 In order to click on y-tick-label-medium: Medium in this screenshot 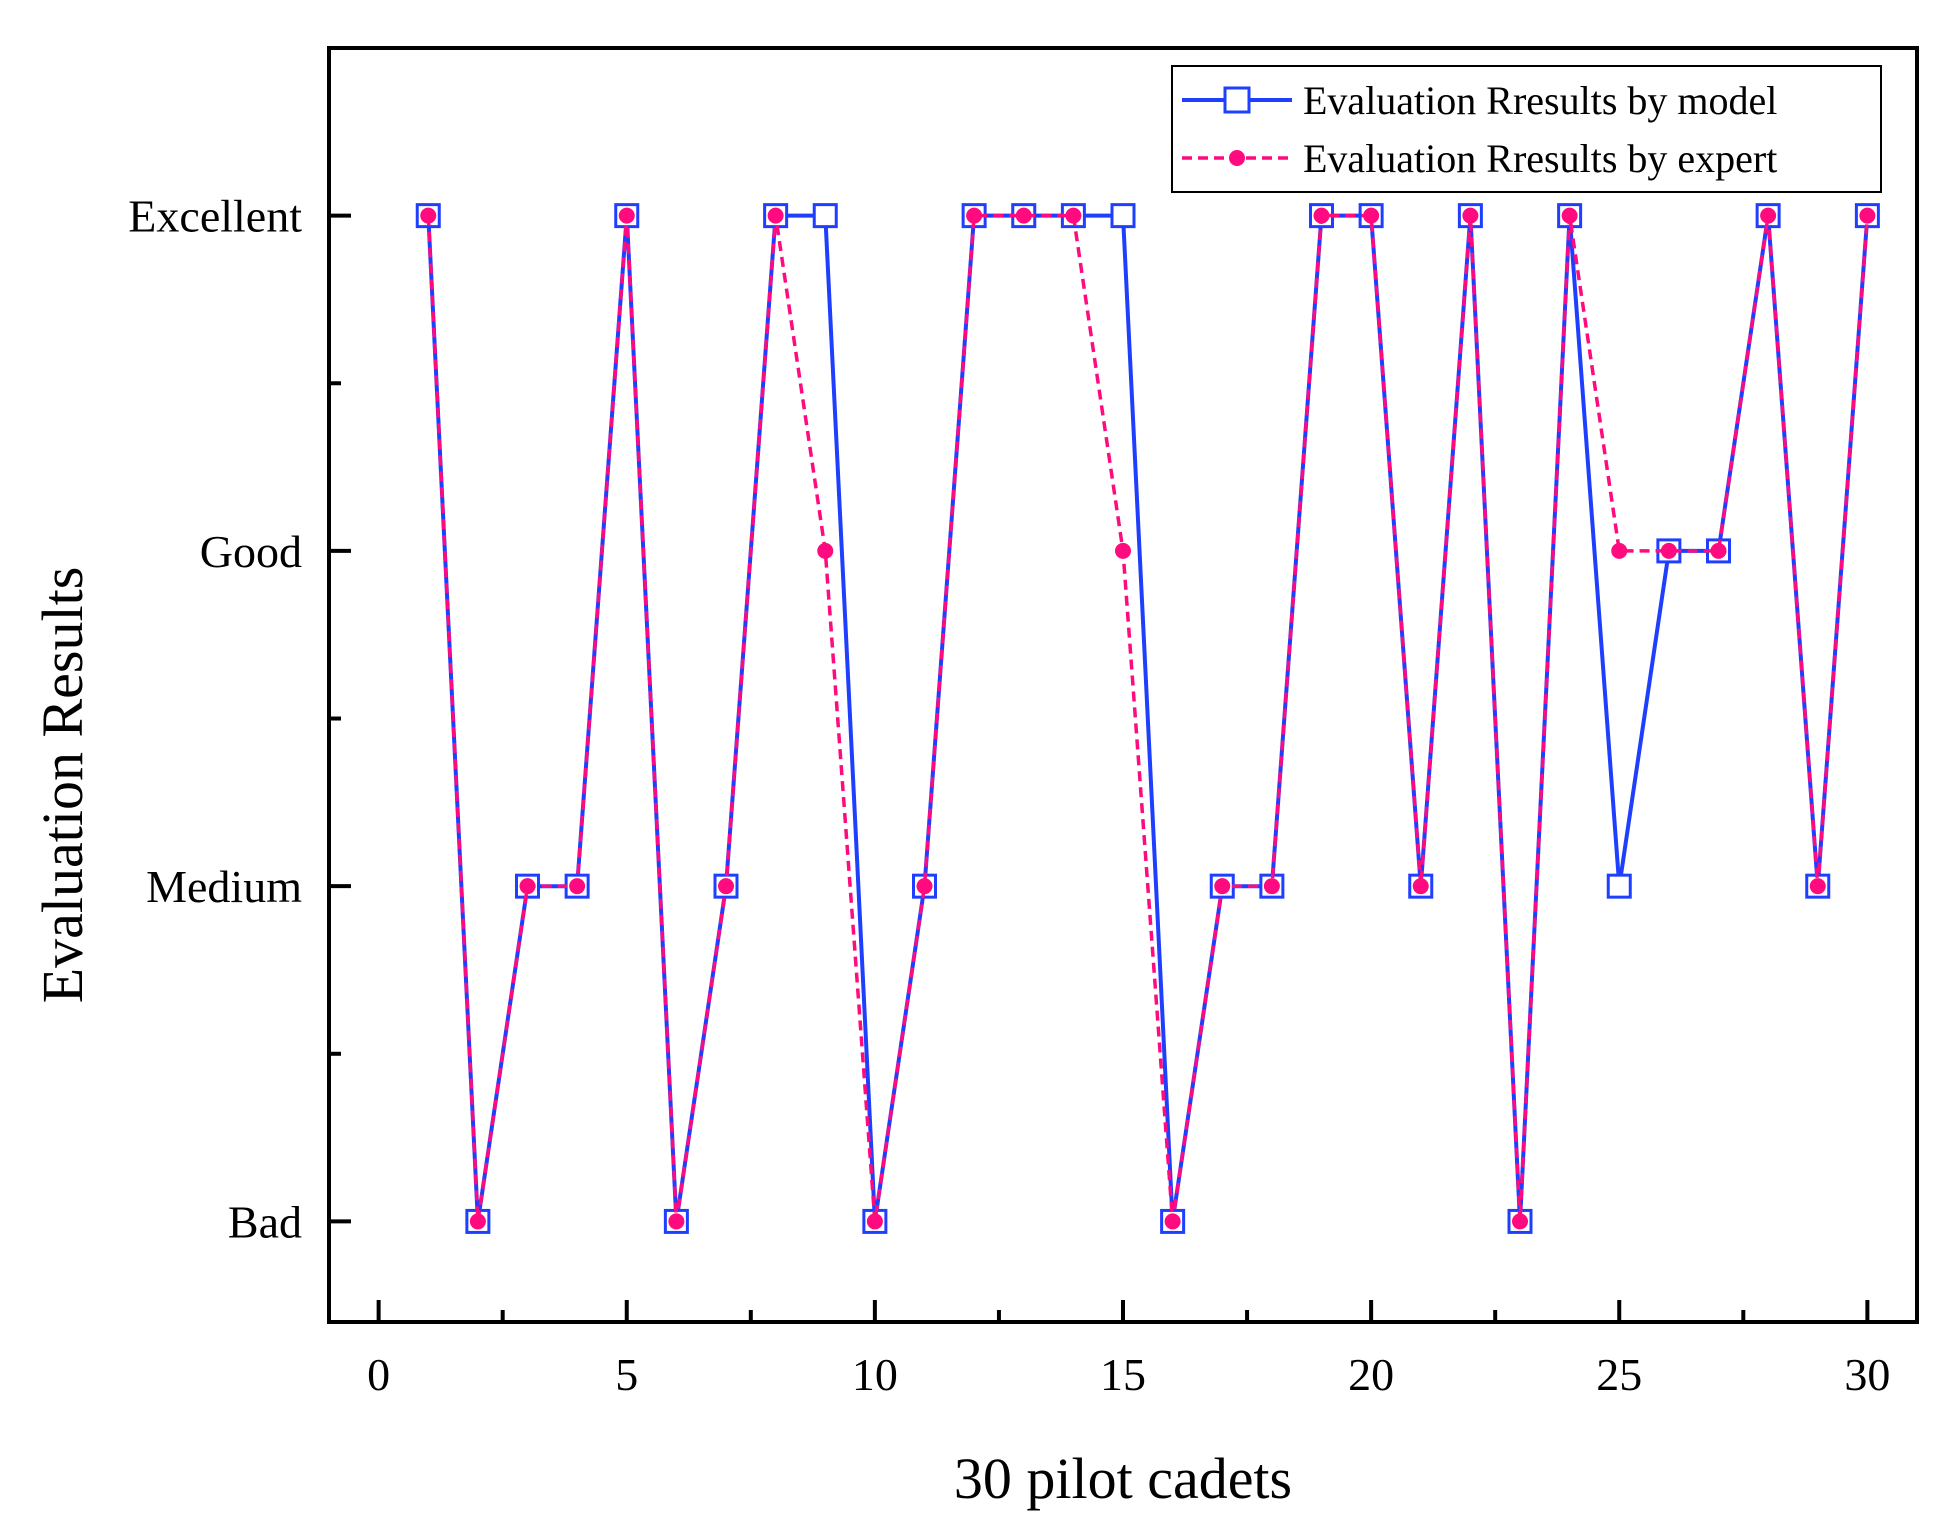, I will do `click(224, 886)`.